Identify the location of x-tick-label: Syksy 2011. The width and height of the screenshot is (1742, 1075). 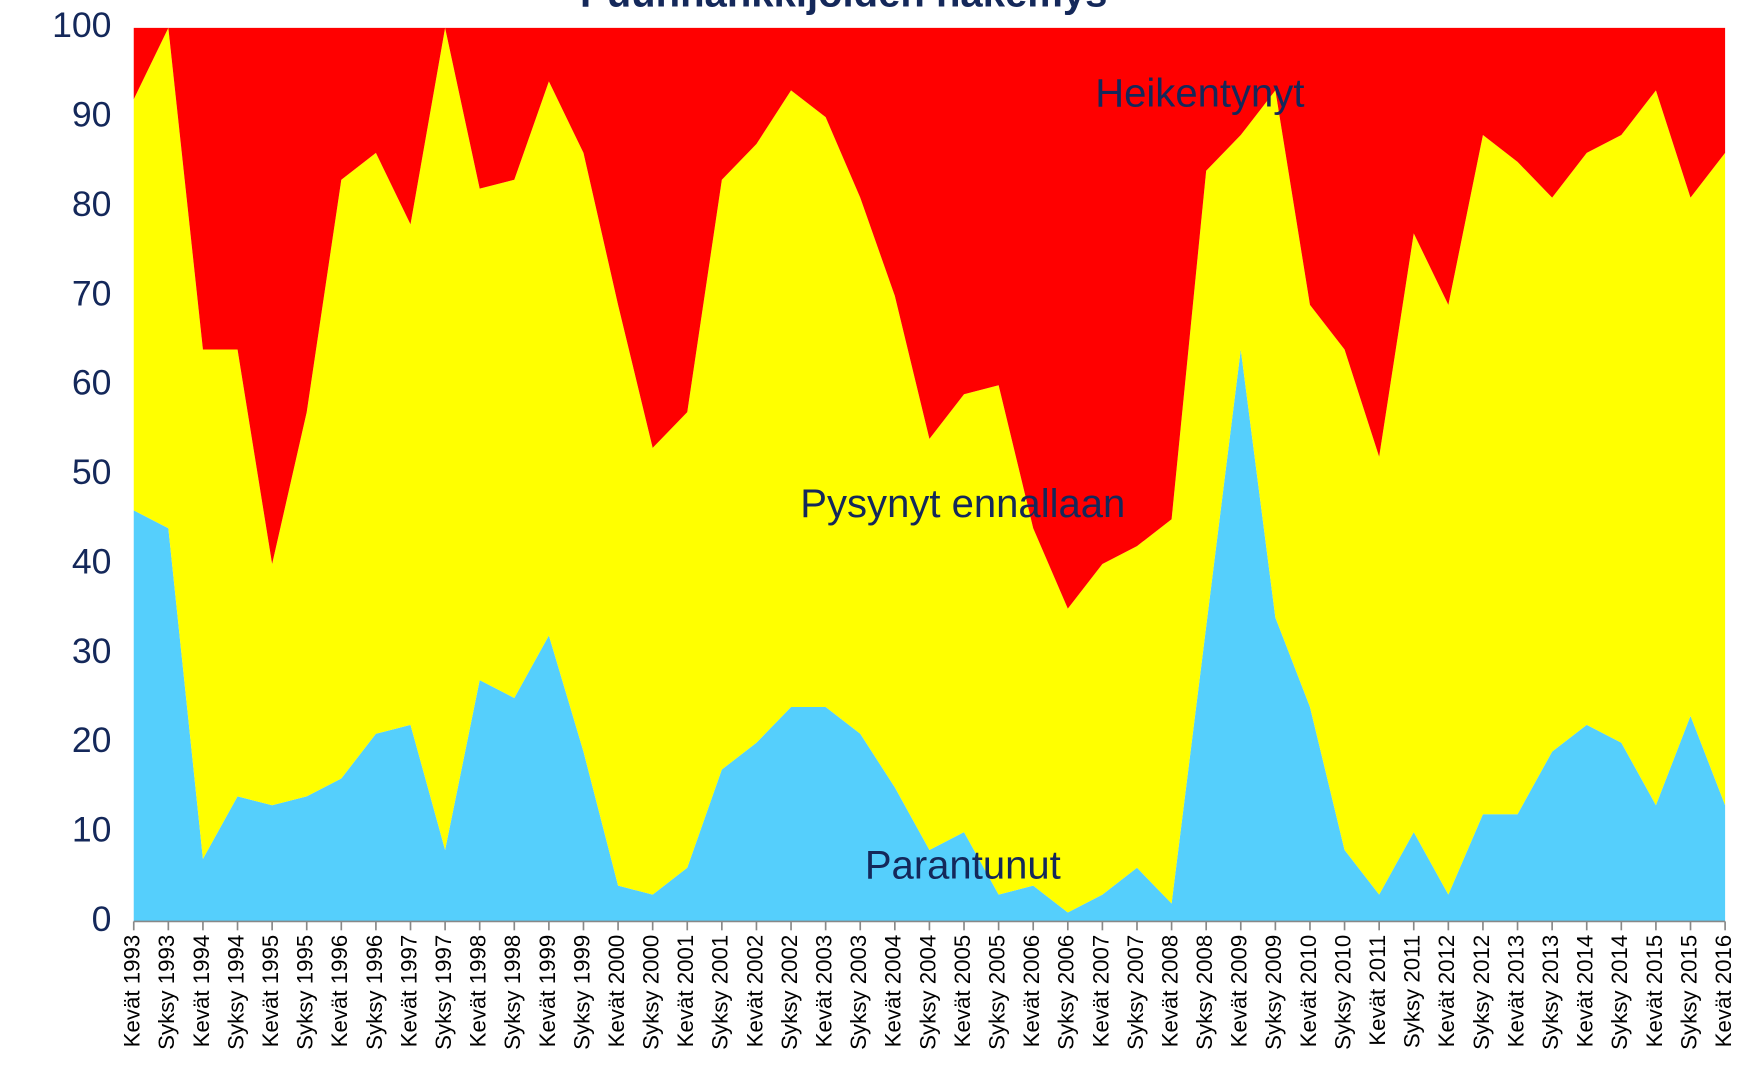
(1412, 991).